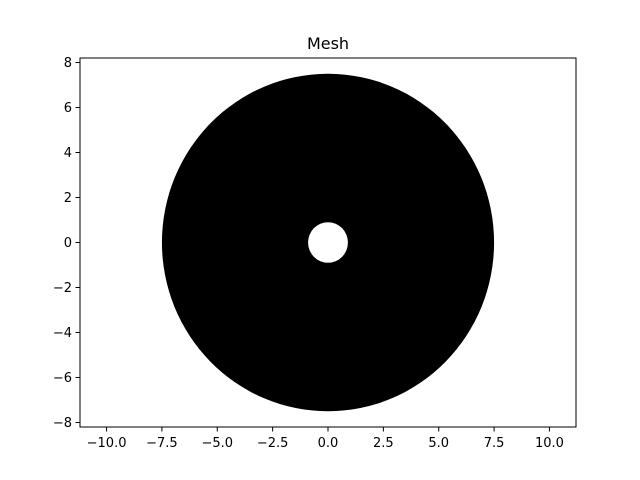 The width and height of the screenshot is (640, 480). I want to click on x-tick-label: 10.0, so click(549, 443).